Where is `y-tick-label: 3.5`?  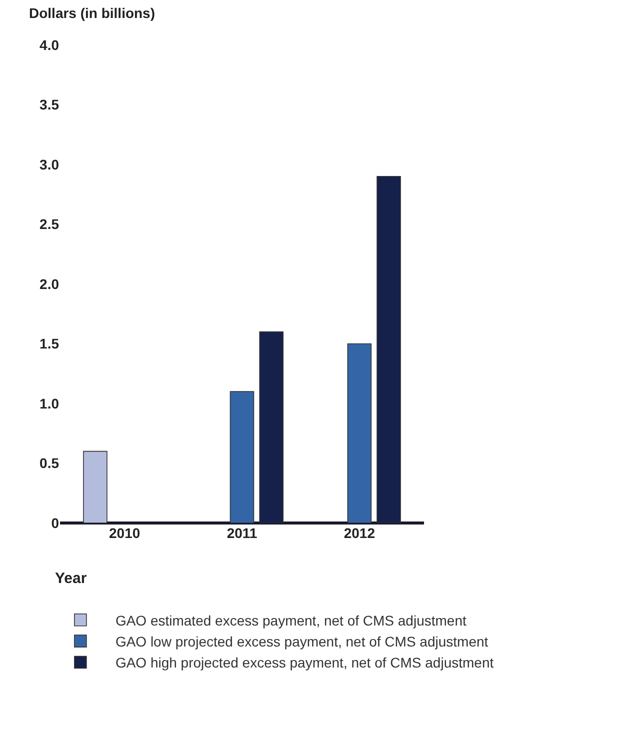 y-tick-label: 3.5 is located at coordinates (50, 104).